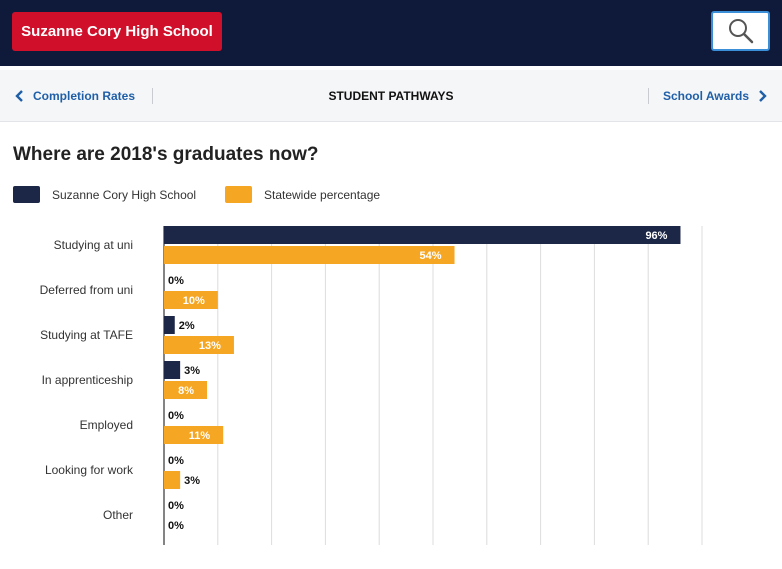 The height and width of the screenshot is (569, 782). Describe the element at coordinates (19, 96) in the screenshot. I see `chevron-left-icon` at that location.